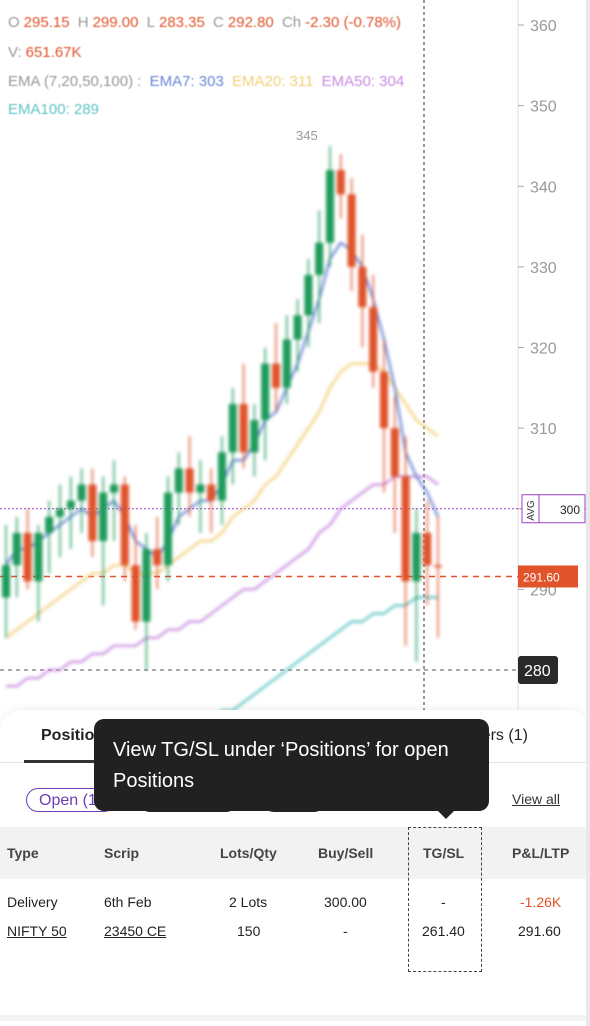  I want to click on l-value: 283.35, so click(181, 22).